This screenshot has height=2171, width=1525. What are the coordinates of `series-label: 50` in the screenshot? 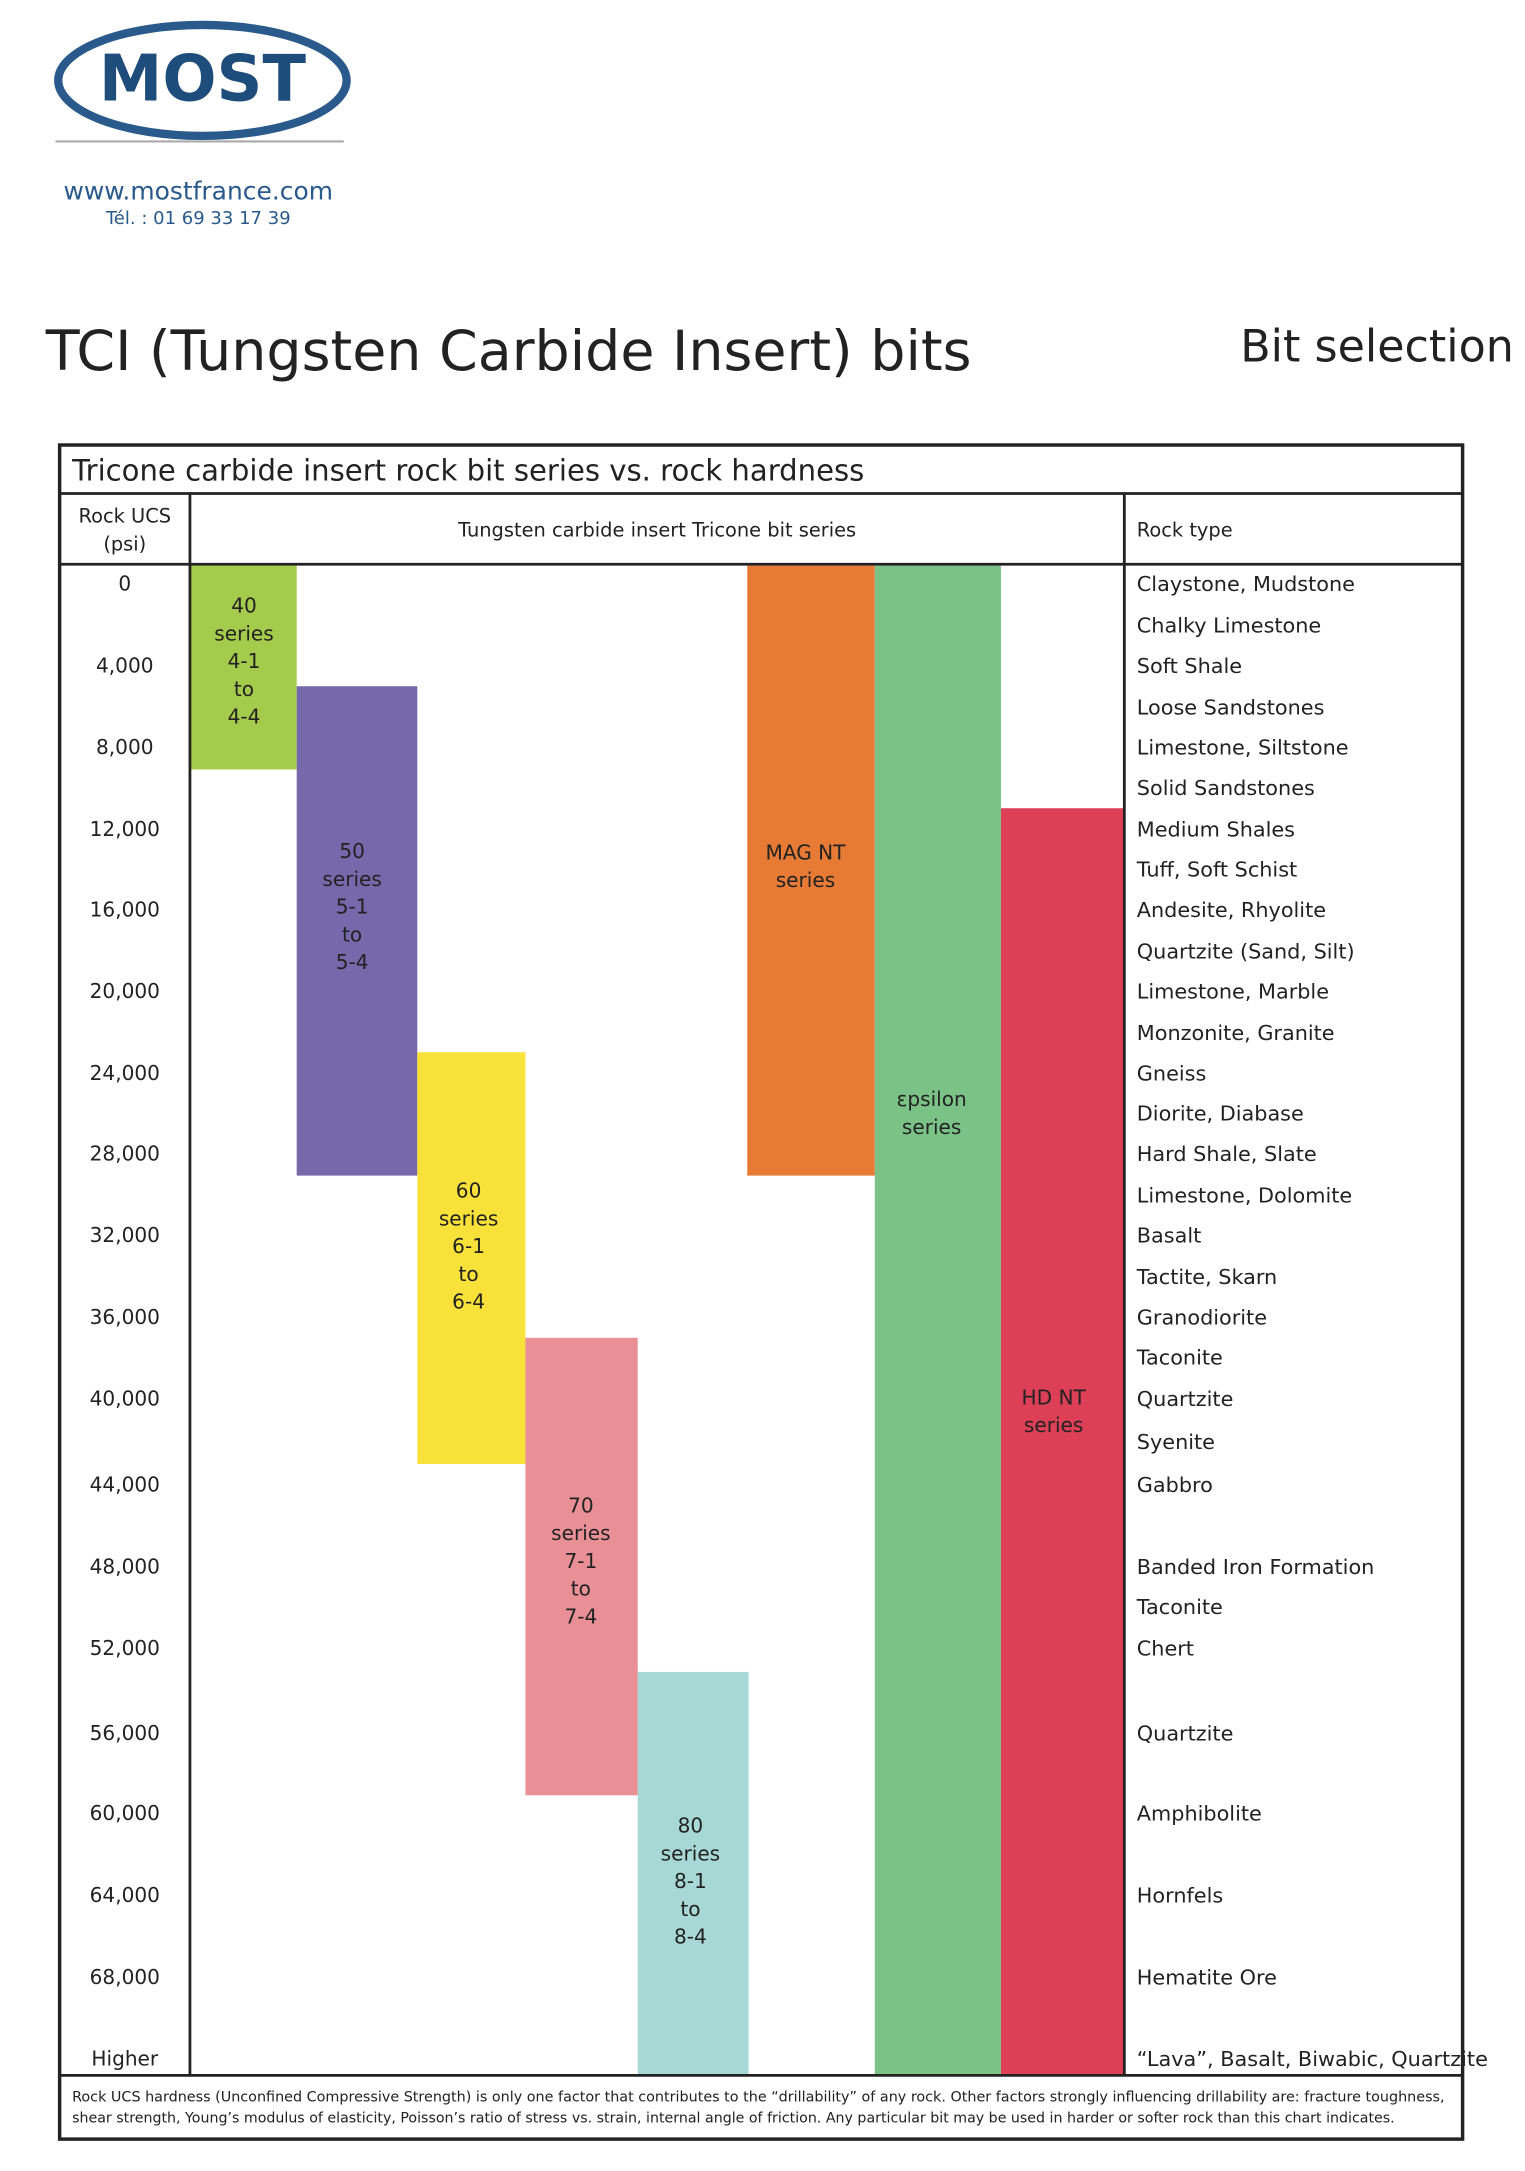 It's located at (352, 851).